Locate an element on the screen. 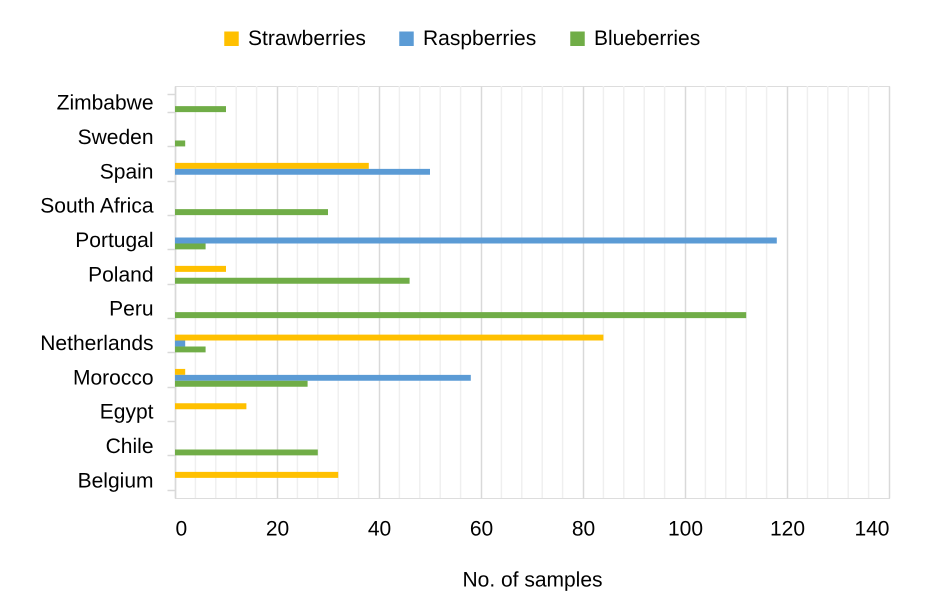 The image size is (928, 606). y-tick-label: Portugal is located at coordinates (114, 240).